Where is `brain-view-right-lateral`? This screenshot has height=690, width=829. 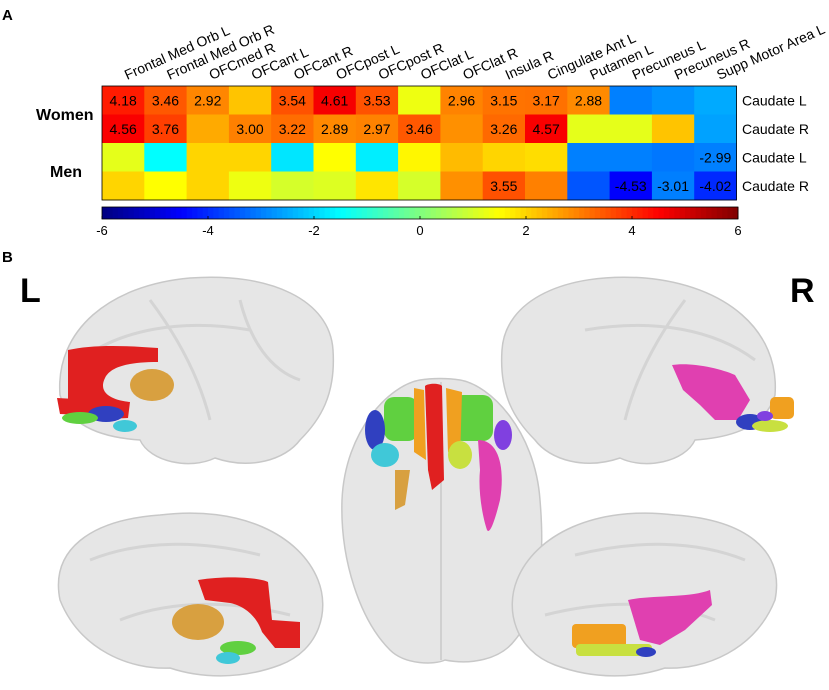 brain-view-right-lateral is located at coordinates (647, 370).